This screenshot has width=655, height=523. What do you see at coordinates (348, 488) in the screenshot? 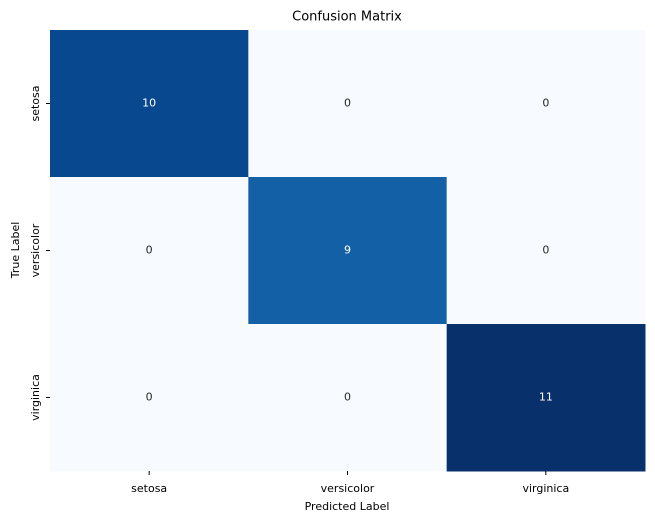
I see `x-tick-label: versicolor` at bounding box center [348, 488].